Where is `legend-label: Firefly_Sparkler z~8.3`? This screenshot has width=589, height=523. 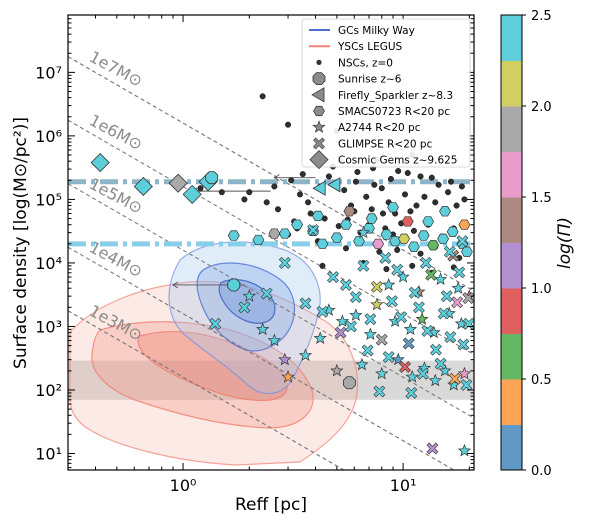
legend-label: Firefly_Sparkler z~8.3 is located at coordinates (395, 96).